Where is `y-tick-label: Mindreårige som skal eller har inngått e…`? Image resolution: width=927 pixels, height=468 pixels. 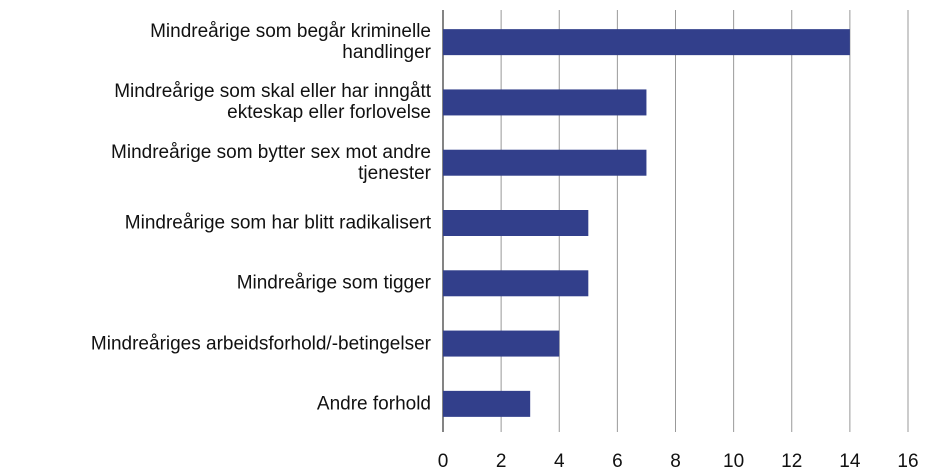
y-tick-label: Mindreårige som skal eller har inngått e… is located at coordinates (272, 102).